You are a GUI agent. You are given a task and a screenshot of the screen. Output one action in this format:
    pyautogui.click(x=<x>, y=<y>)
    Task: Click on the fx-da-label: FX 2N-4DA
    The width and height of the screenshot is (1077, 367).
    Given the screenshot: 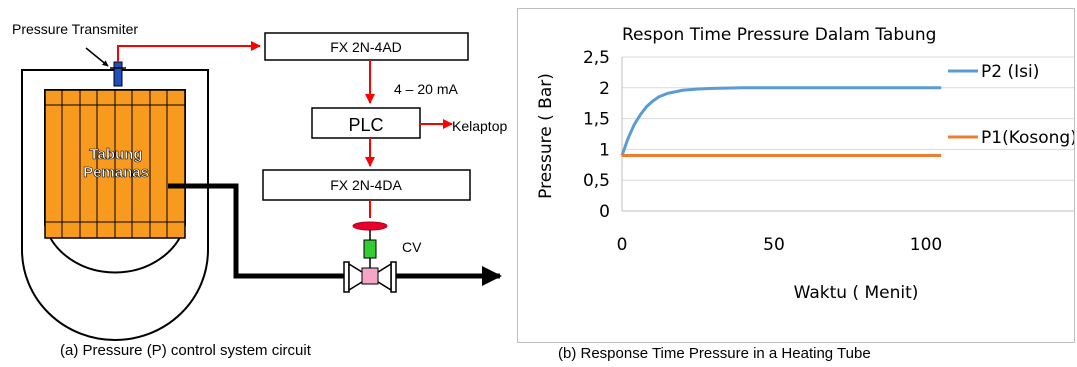 What is the action you would take?
    pyautogui.click(x=366, y=185)
    